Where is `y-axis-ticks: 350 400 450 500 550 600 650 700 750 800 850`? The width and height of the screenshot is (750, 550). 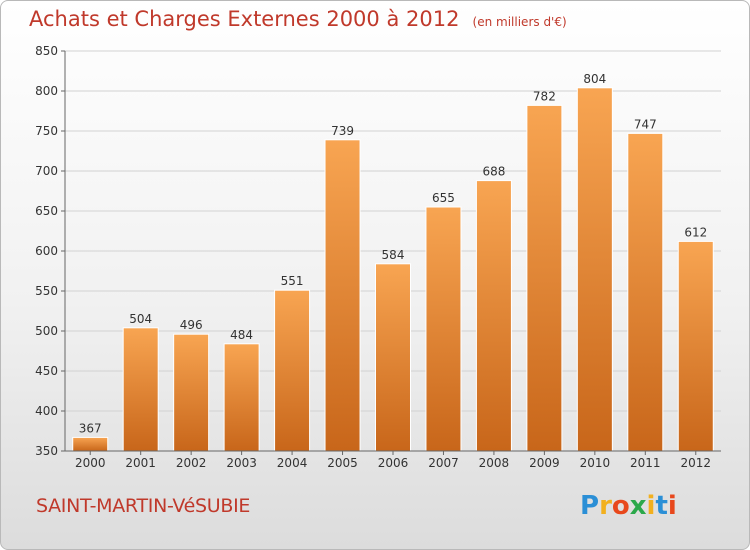 y-axis-ticks: 350 400 450 500 550 600 650 700 750 800 850 is located at coordinates (50, 251).